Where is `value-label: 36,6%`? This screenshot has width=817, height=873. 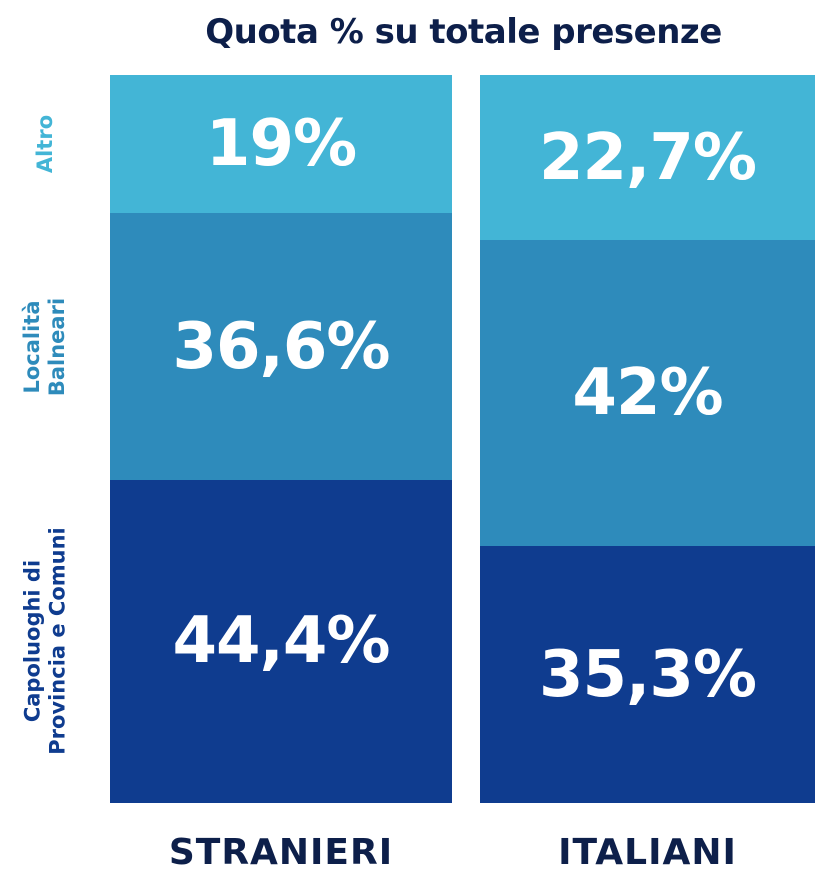
value-label: 36,6% is located at coordinates (281, 346).